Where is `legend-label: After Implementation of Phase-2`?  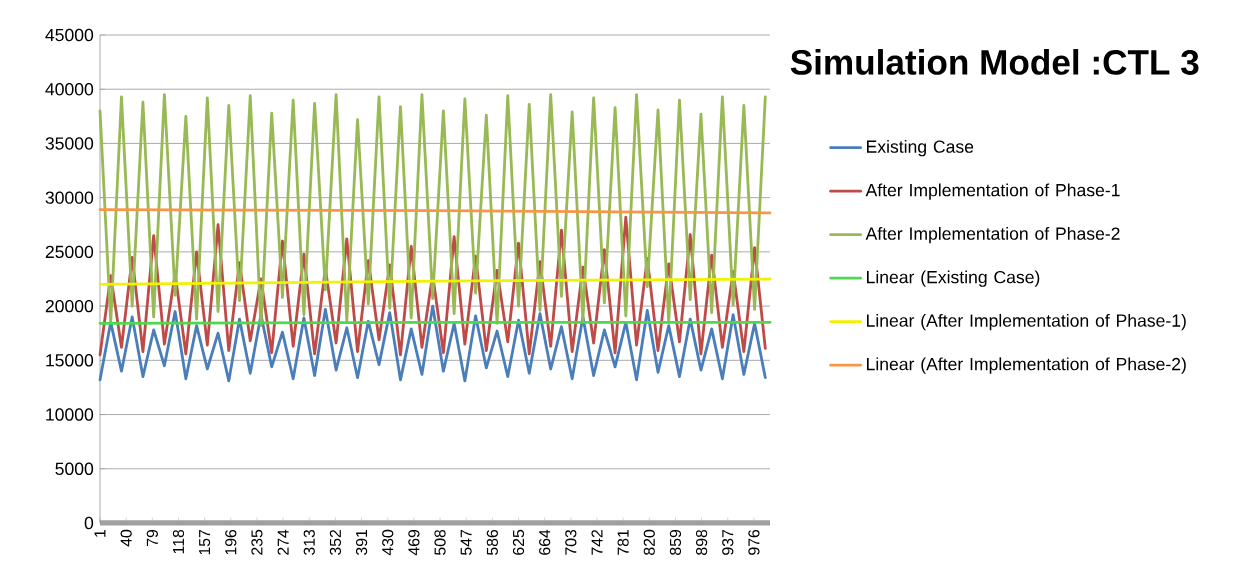
legend-label: After Implementation of Phase-2 is located at coordinates (992, 235).